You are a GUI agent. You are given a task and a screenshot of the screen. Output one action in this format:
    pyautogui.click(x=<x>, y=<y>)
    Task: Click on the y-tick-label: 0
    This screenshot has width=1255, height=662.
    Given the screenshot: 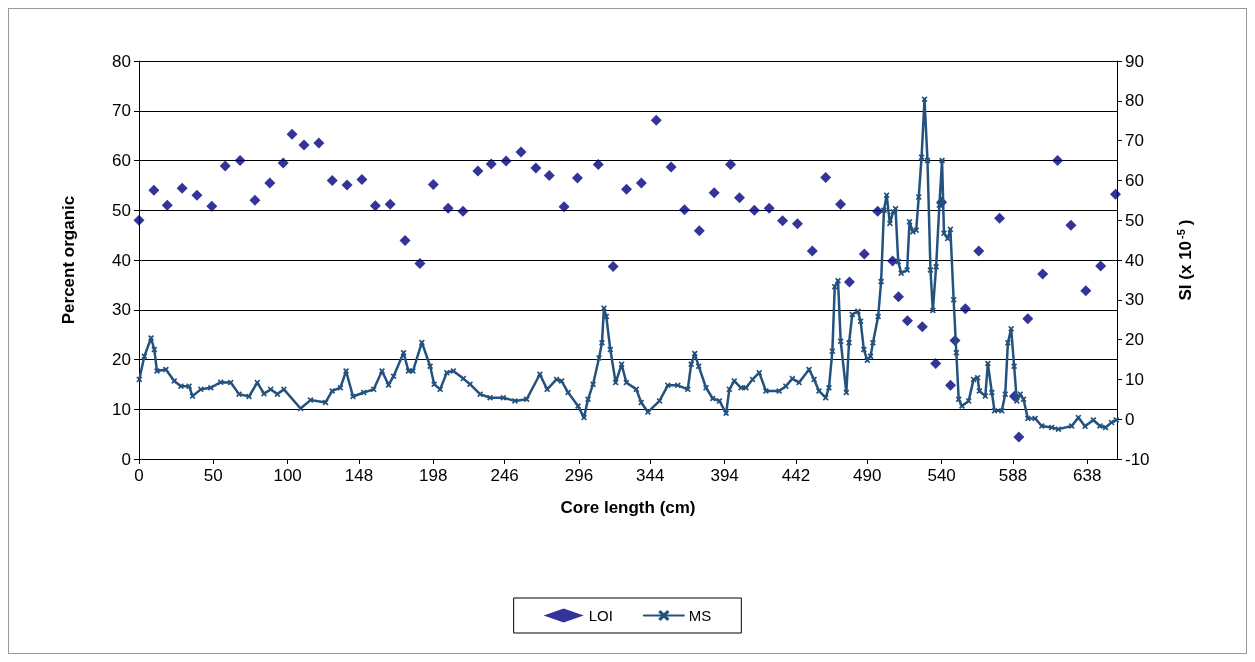 What is the action you would take?
    pyautogui.click(x=126, y=459)
    